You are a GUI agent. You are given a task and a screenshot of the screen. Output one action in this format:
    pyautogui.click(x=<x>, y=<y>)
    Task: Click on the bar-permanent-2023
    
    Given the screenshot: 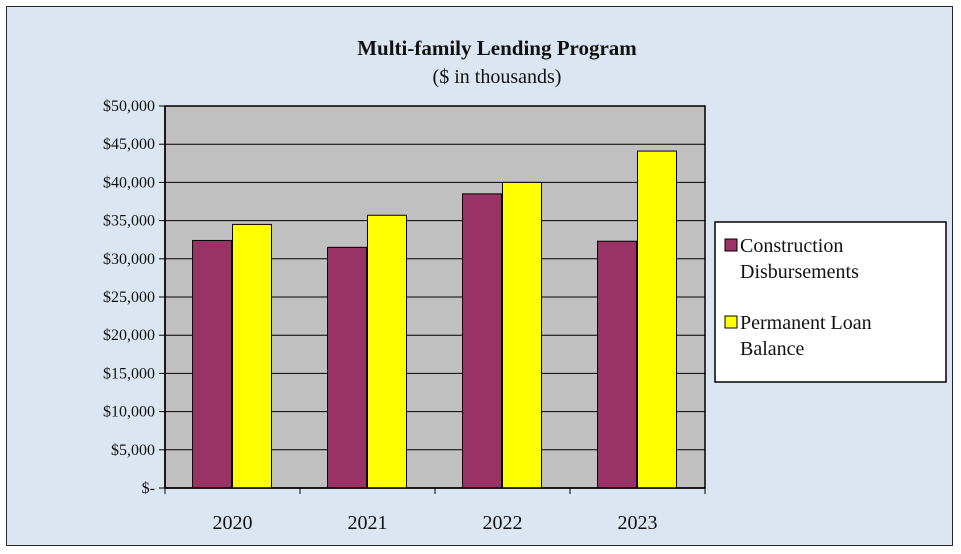 What is the action you would take?
    pyautogui.click(x=657, y=319)
    